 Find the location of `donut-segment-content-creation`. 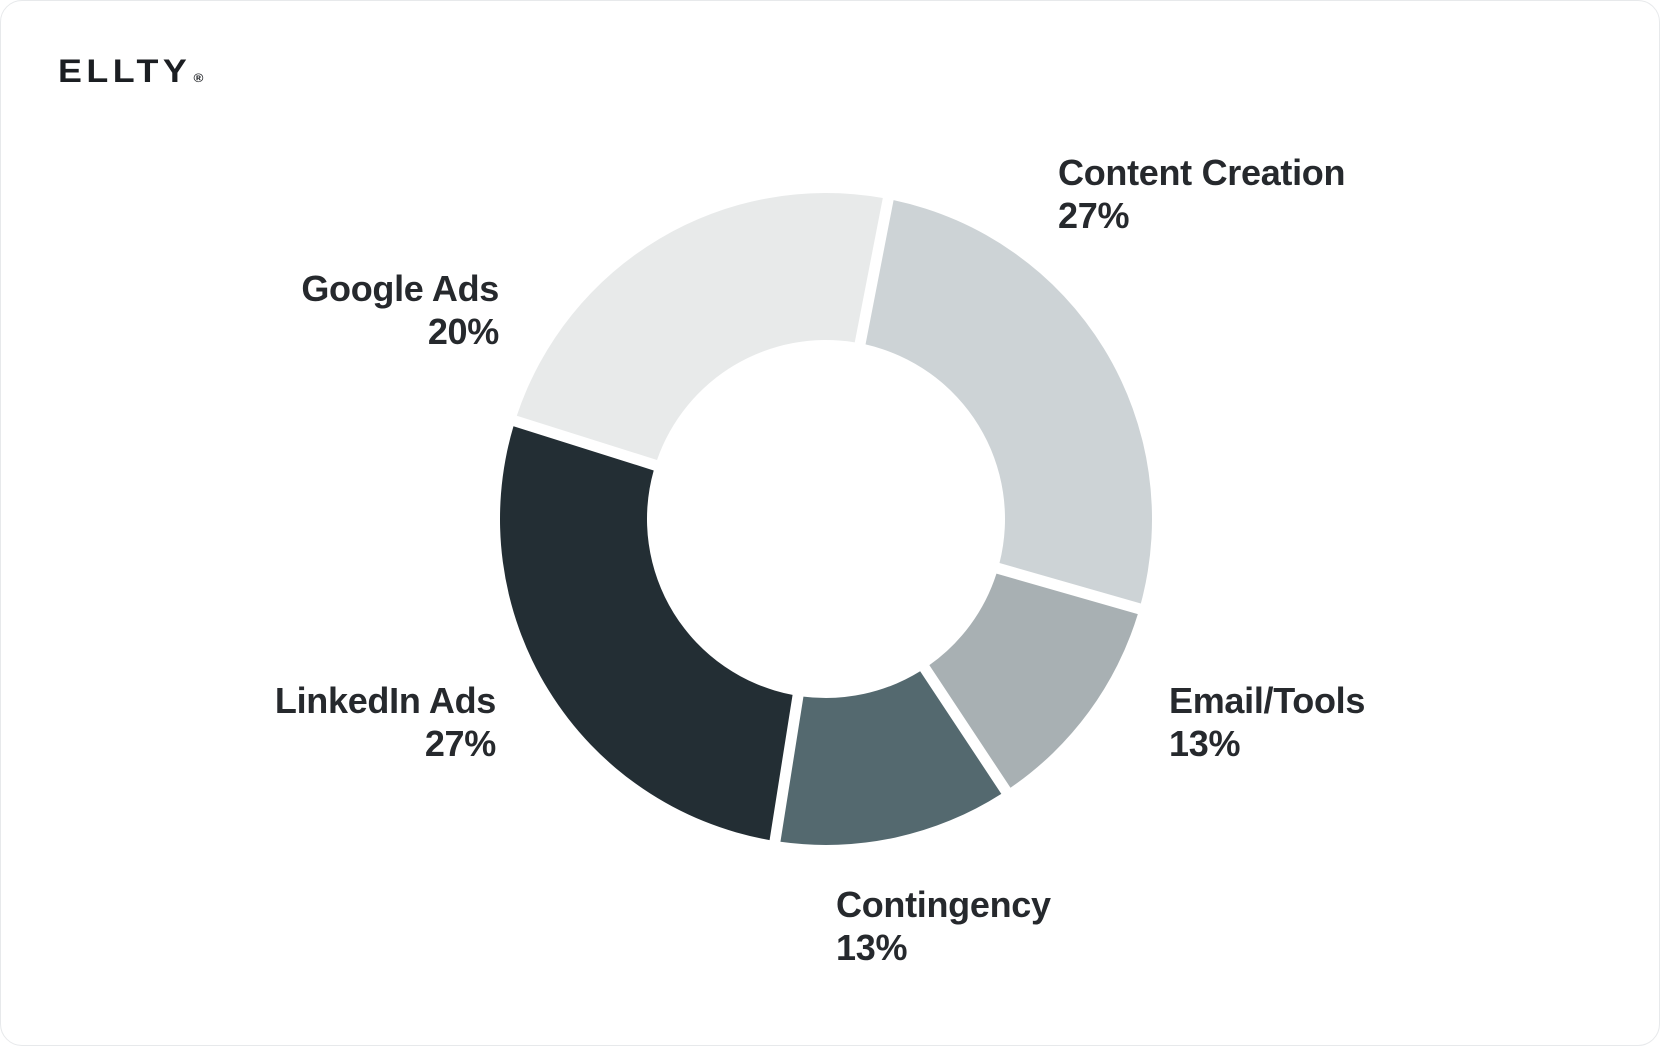

donut-segment-content-creation is located at coordinates (1008, 402).